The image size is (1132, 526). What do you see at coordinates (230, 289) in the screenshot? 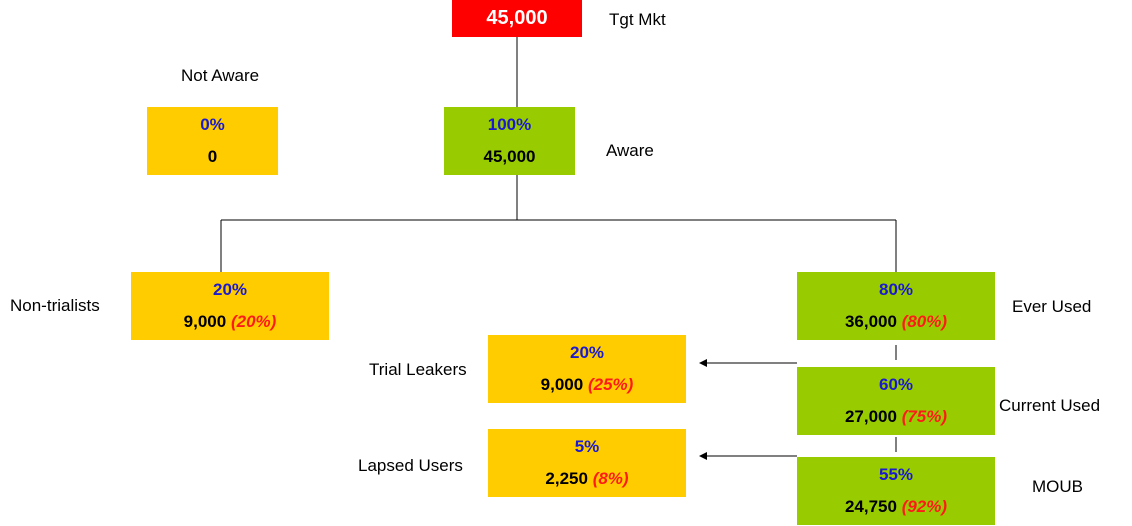
I see `non-trialists-pct: 20%` at bounding box center [230, 289].